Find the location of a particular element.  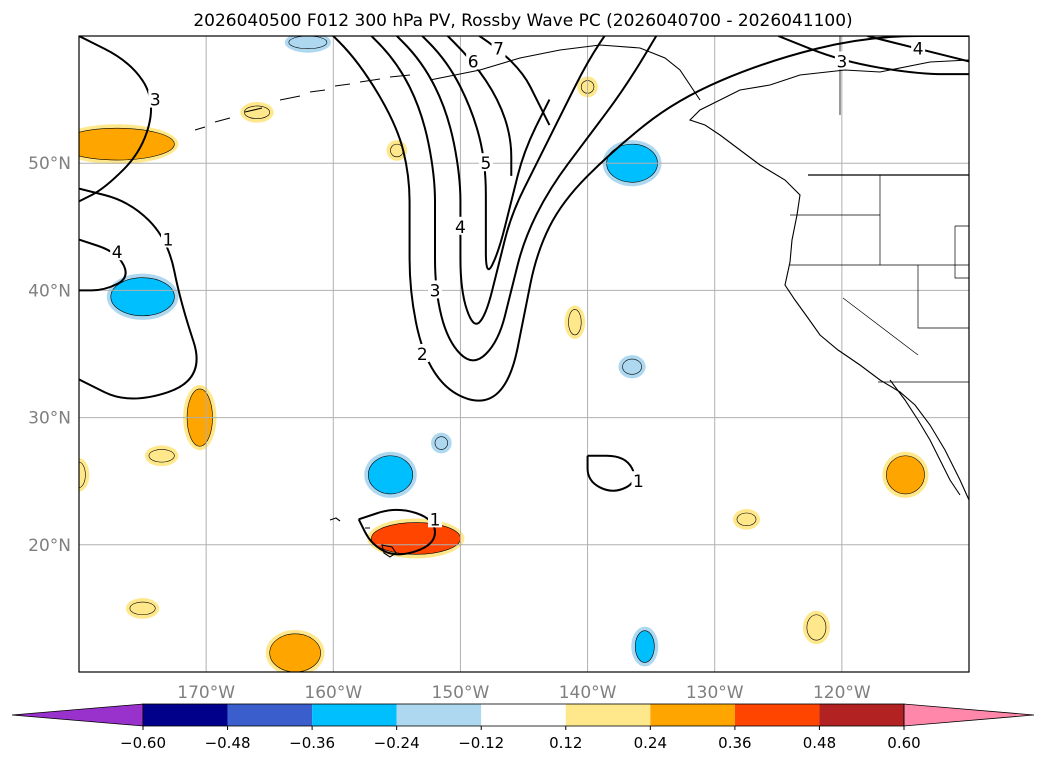

colorbar-tick-label: 0.12 is located at coordinates (565, 743).